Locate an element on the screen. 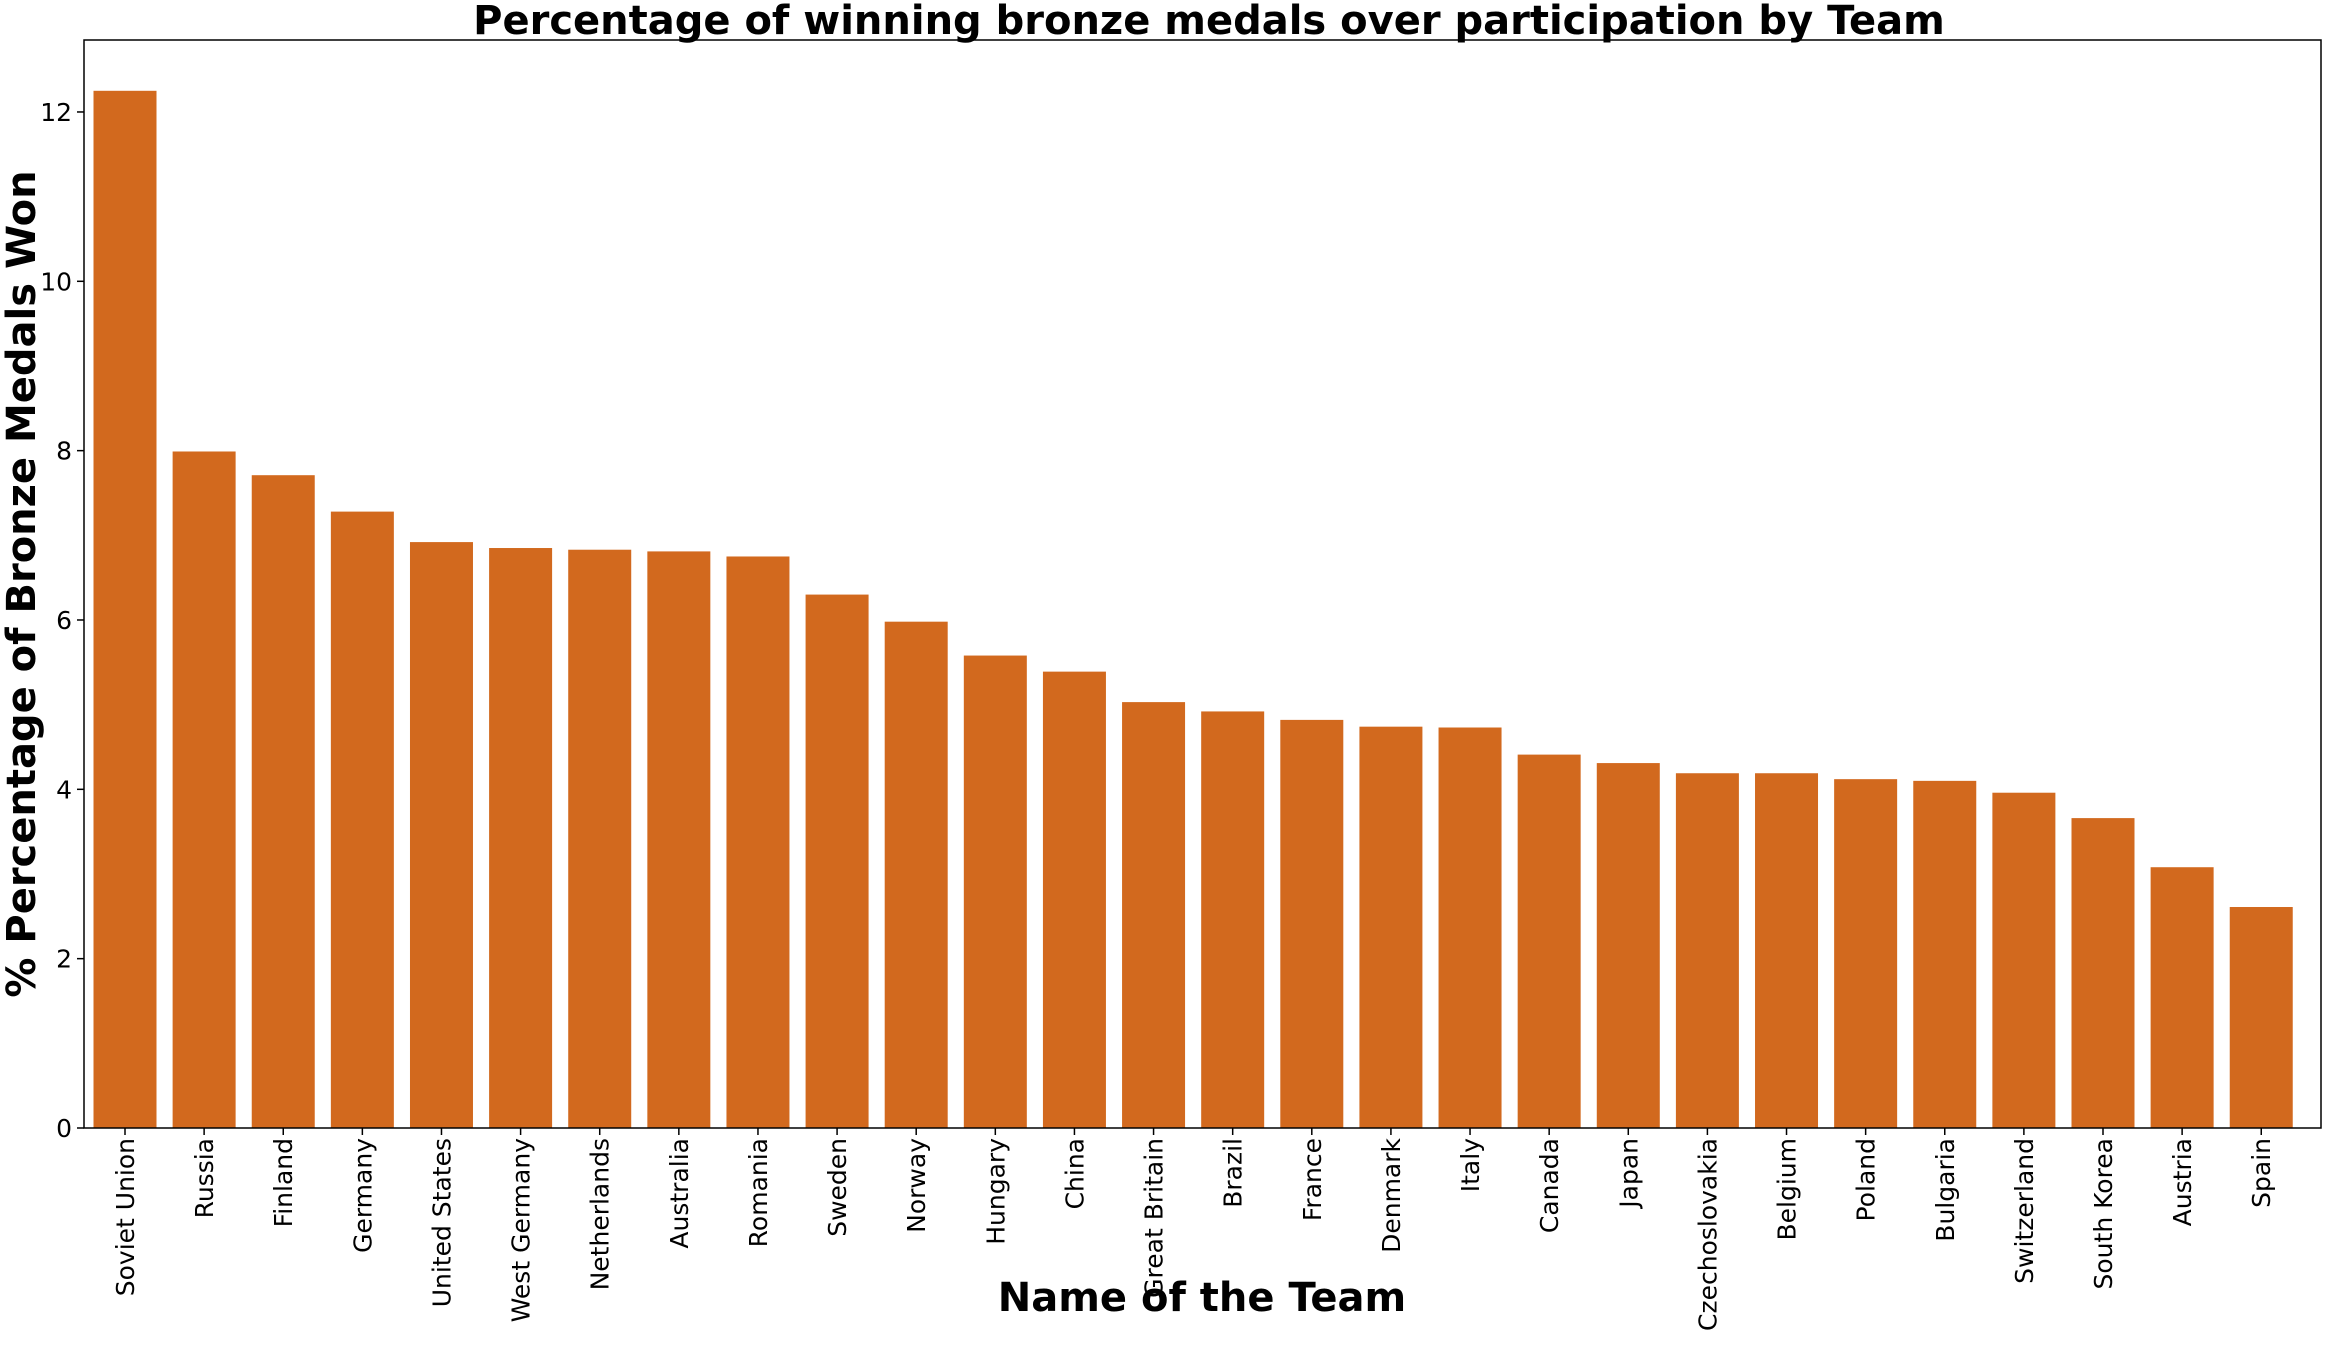  bar-finland is located at coordinates (283, 801).